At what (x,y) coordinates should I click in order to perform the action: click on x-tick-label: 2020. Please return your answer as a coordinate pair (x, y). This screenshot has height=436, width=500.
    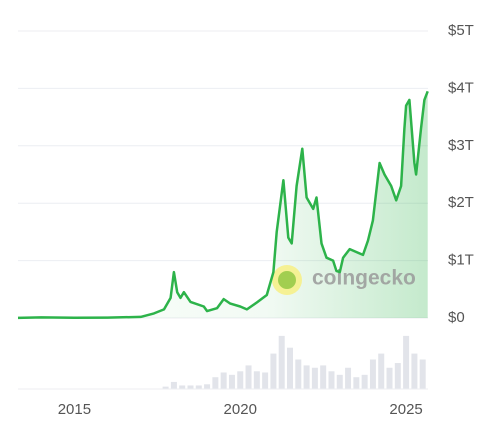
    Looking at the image, I should click on (240, 409).